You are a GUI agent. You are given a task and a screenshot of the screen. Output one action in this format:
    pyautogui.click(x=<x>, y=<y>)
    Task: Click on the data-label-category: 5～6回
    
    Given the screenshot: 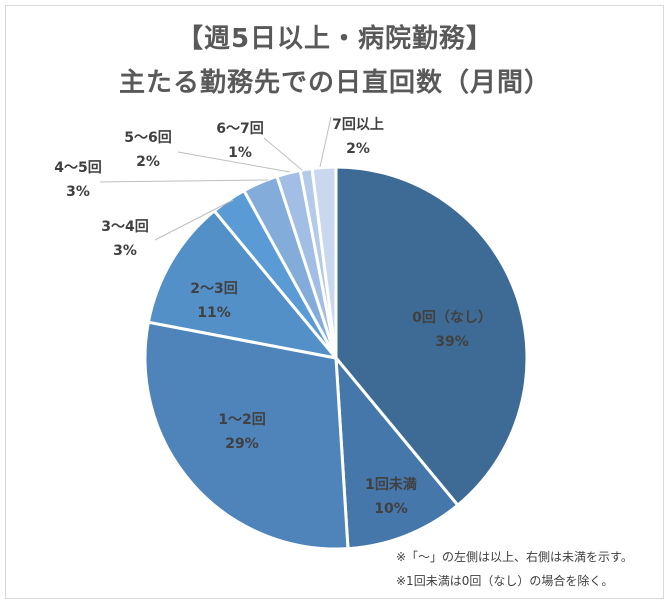 What is the action you would take?
    pyautogui.click(x=148, y=138)
    